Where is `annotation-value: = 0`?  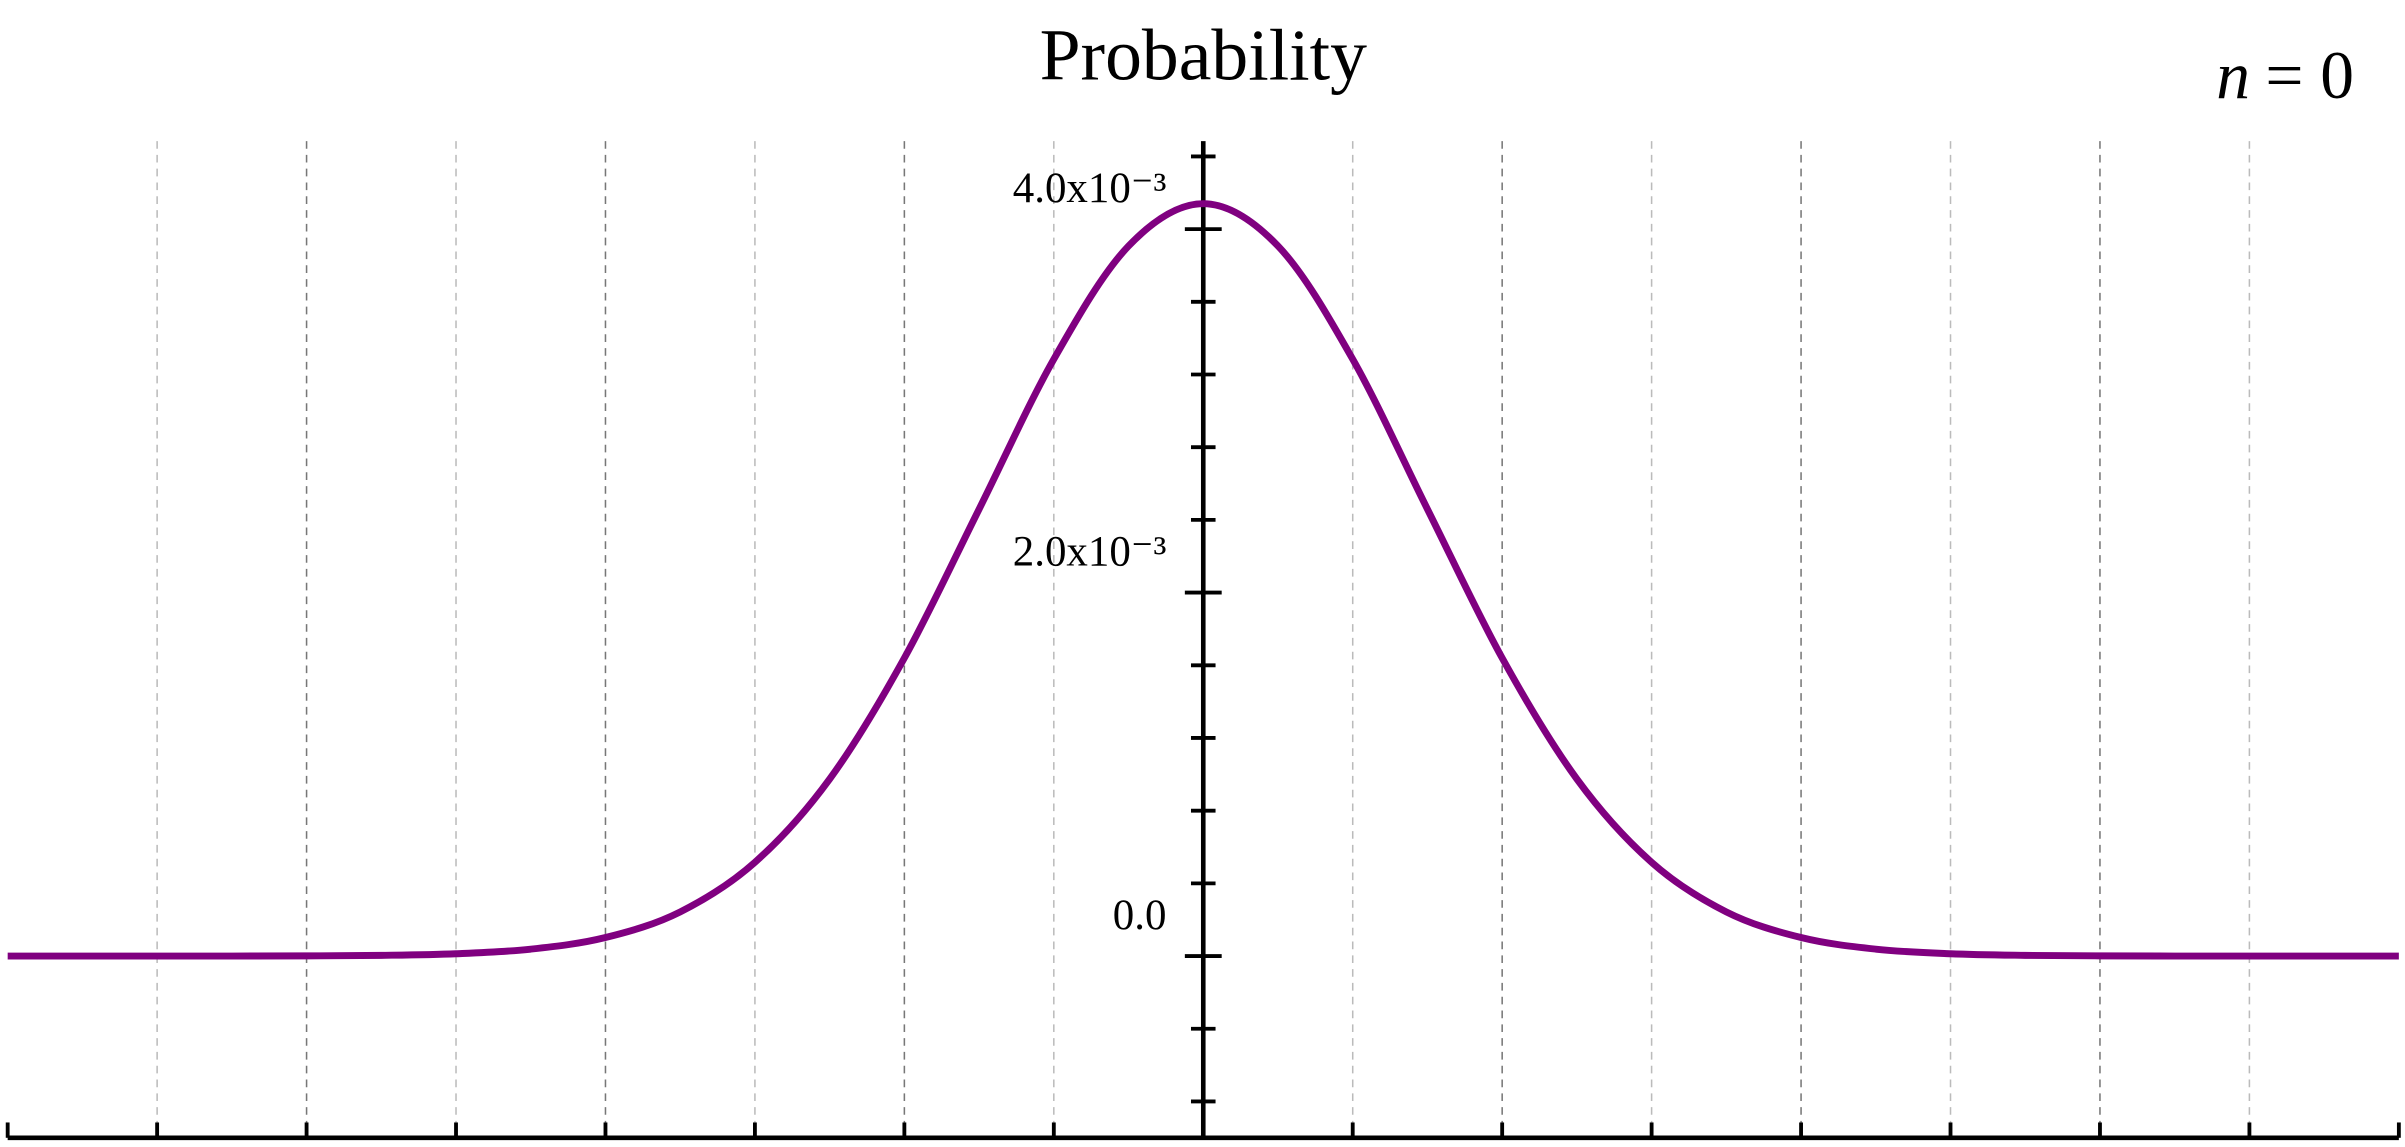
annotation-value: = 0 is located at coordinates (2309, 75).